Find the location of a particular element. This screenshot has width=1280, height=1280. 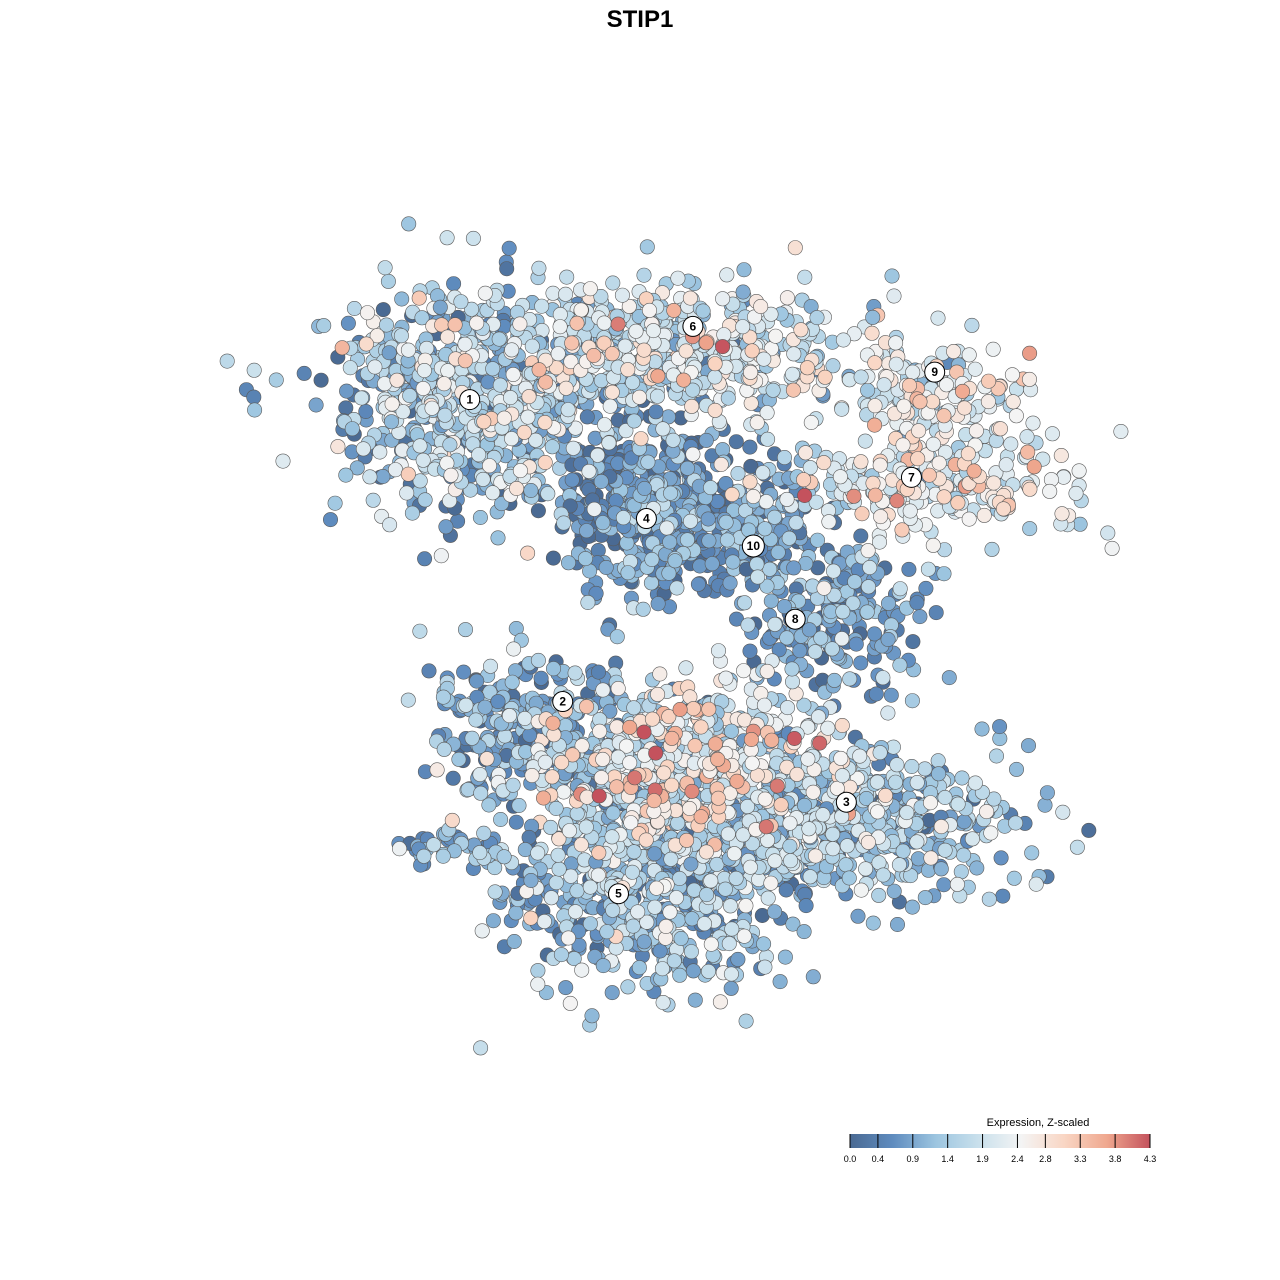

cluster-label-5: 5 is located at coordinates (618, 894).